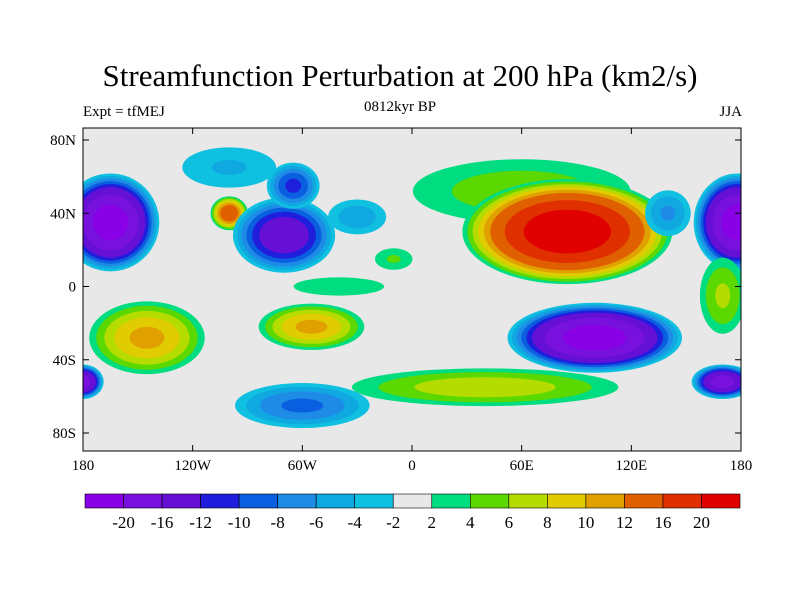 Image resolution: width=800 pixels, height=600 pixels. I want to click on colorbar-label: -16, so click(162, 522).